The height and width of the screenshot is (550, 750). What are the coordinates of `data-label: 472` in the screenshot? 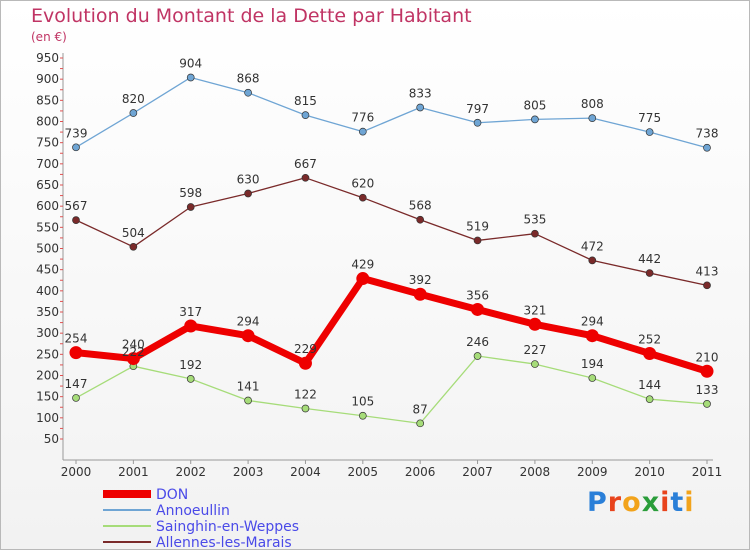 It's located at (592, 246).